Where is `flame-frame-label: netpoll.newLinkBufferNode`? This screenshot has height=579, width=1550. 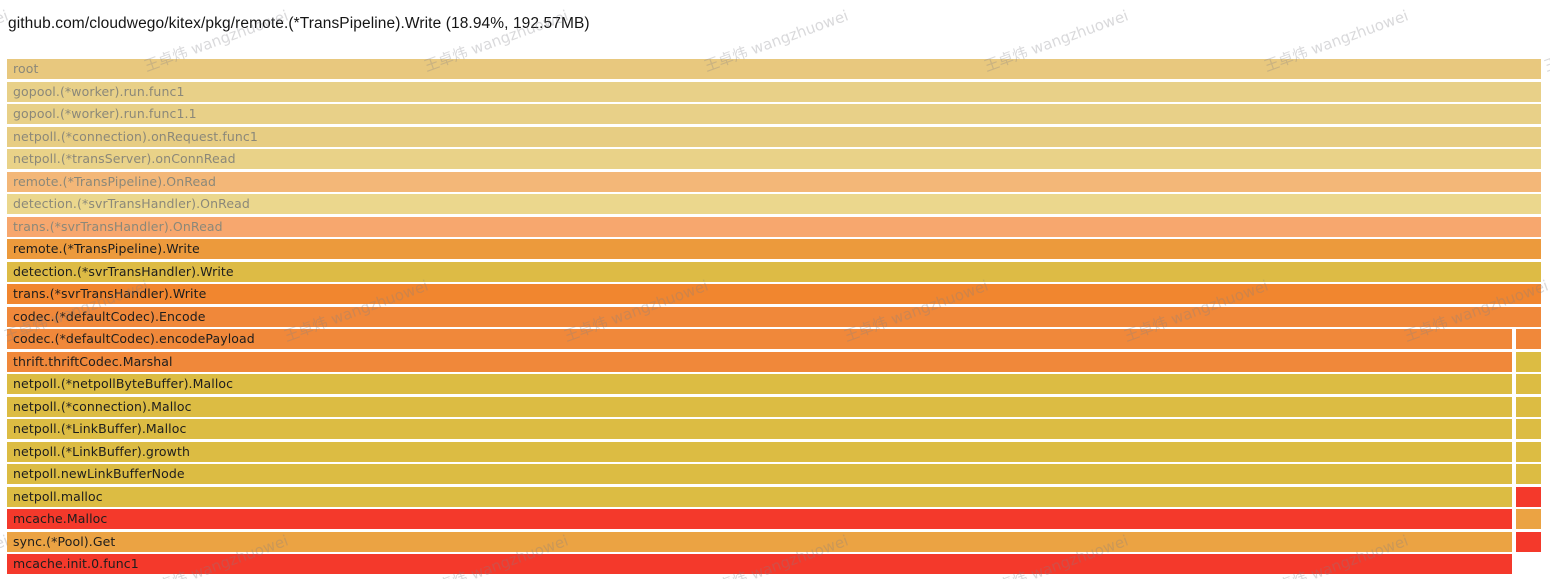 flame-frame-label: netpoll.newLinkBufferNode is located at coordinates (99, 473).